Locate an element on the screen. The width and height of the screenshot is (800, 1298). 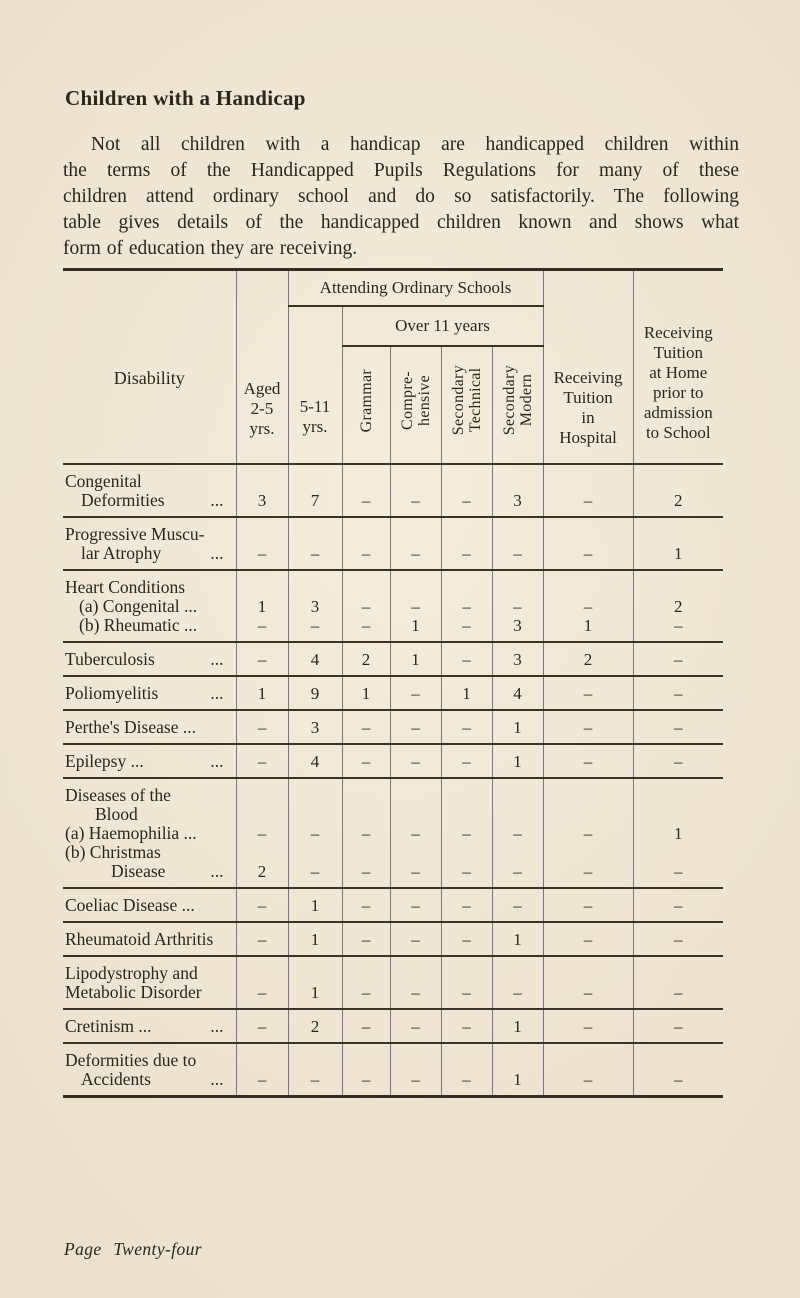
disability-label: Lipodystrophy and Metabolic Disorder is located at coordinates (150, 982).